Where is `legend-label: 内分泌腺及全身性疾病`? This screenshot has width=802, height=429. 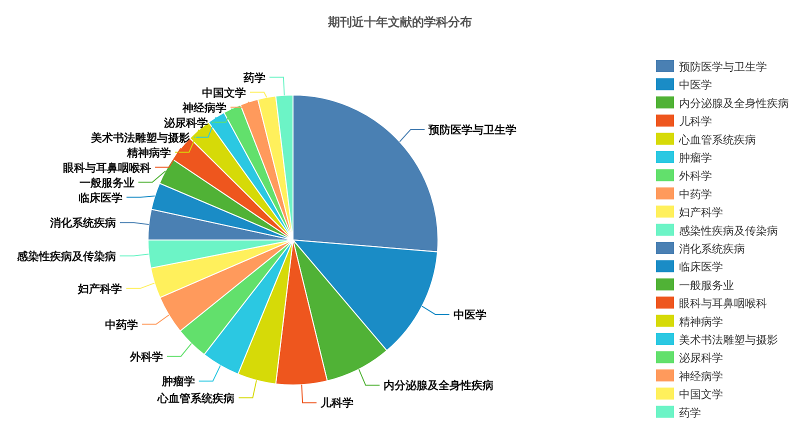 legend-label: 内分泌腺及全身性疾病 is located at coordinates (734, 103).